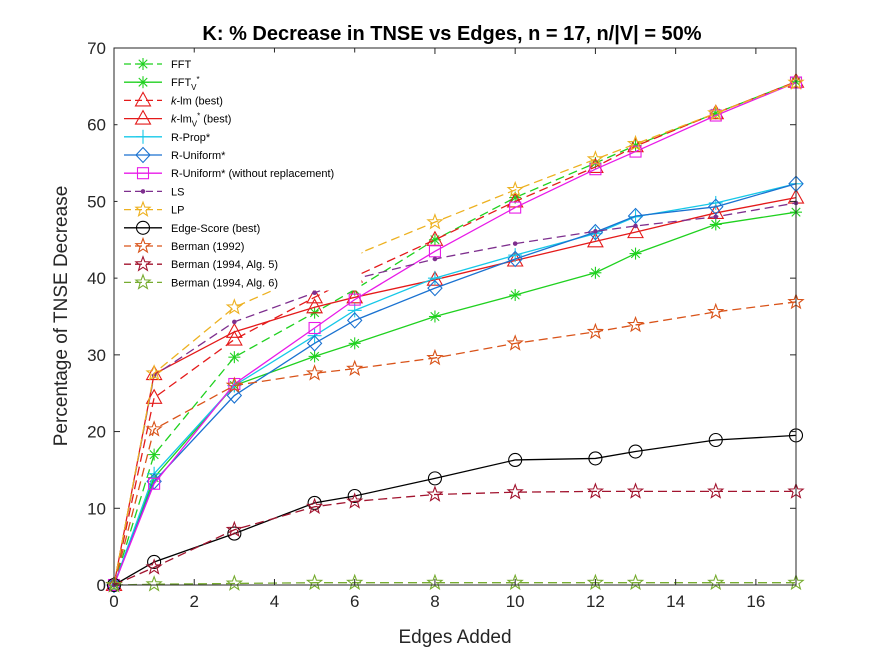 The height and width of the screenshot is (656, 875). Describe the element at coordinates (154, 208) in the screenshot. I see `legend-entry-lp: LP` at that location.